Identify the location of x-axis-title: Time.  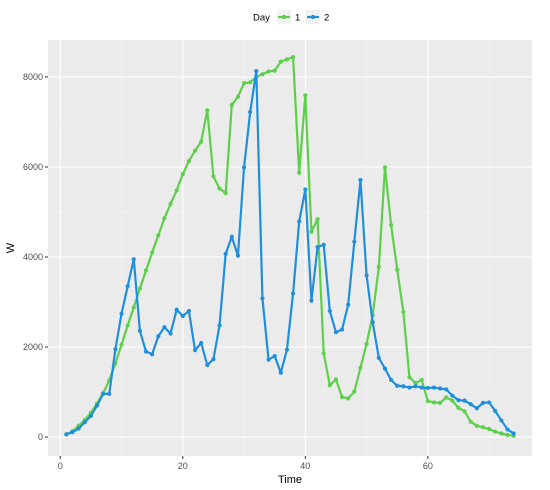
(290, 480).